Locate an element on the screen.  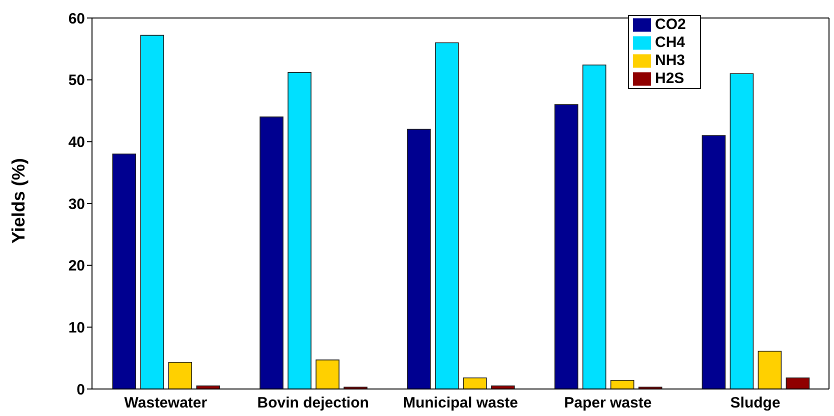
legend-label: CH4 is located at coordinates (670, 43).